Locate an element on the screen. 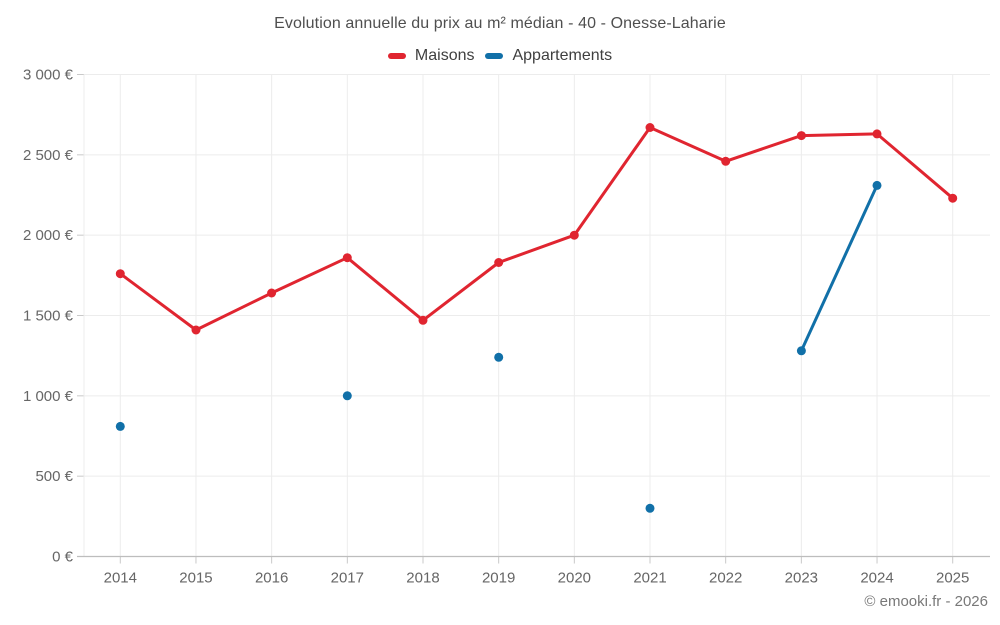  legend-item-maisons: Maisons is located at coordinates (431, 56).